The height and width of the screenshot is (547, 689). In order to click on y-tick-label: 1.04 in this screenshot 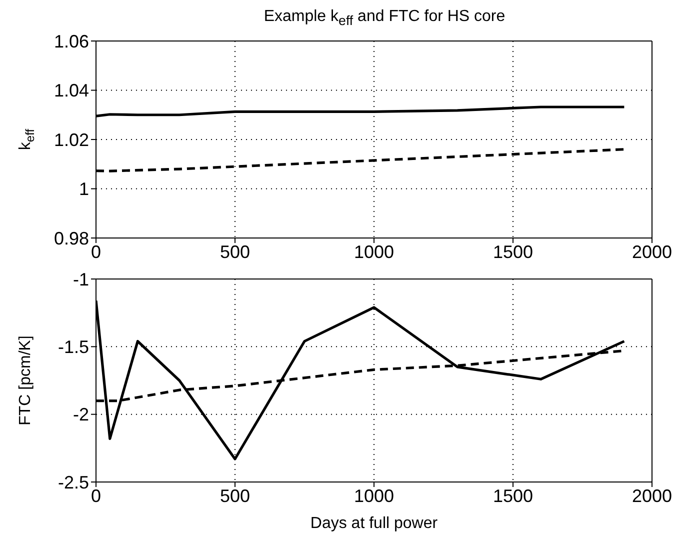, I will do `click(71, 90)`.